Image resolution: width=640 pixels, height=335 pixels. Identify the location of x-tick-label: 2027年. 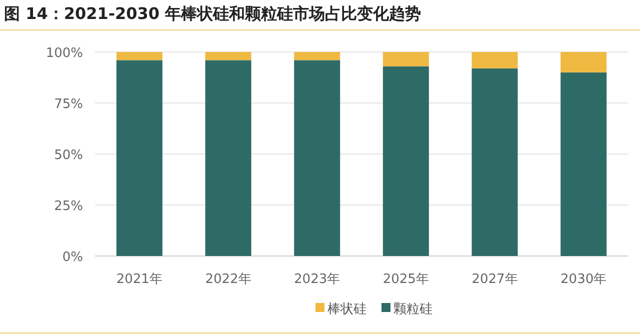
(495, 279).